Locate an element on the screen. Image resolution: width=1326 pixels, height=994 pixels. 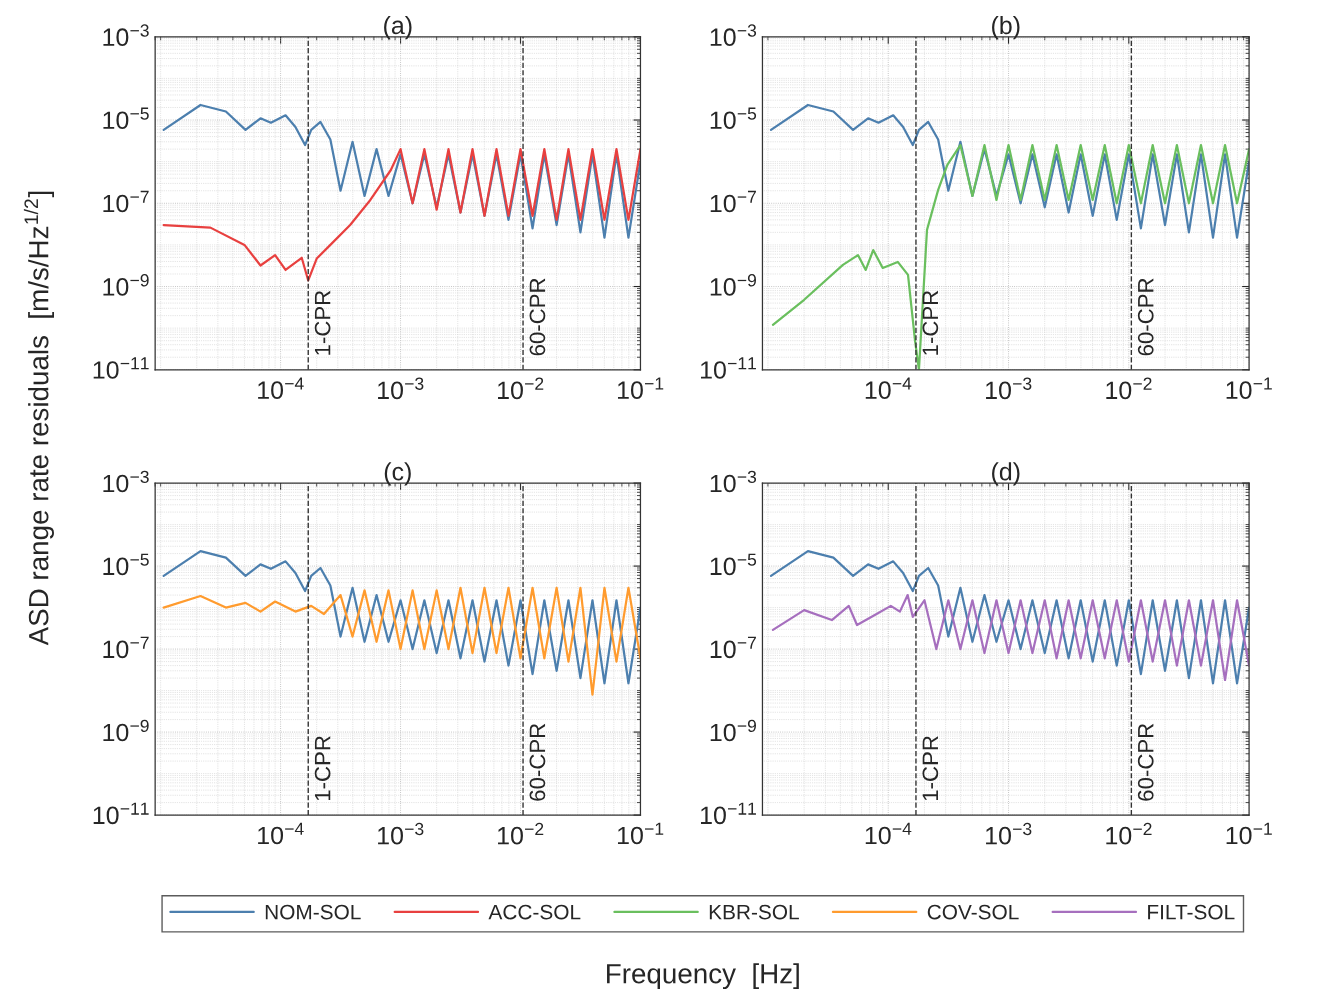
legend-label: KBR-SOL is located at coordinates (754, 912).